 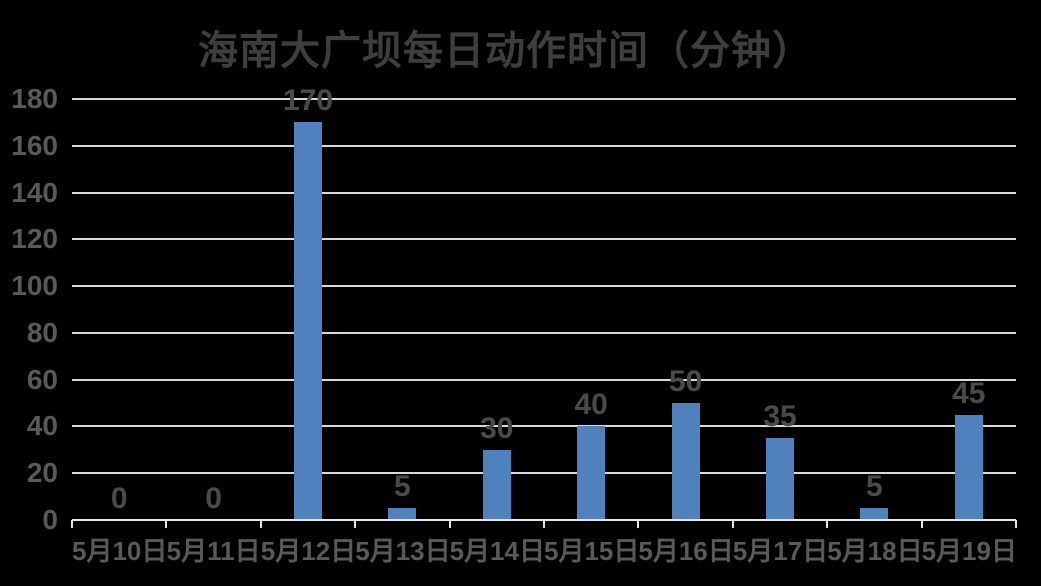 What do you see at coordinates (34, 192) in the screenshot?
I see `y-axis-tick-label: 140` at bounding box center [34, 192].